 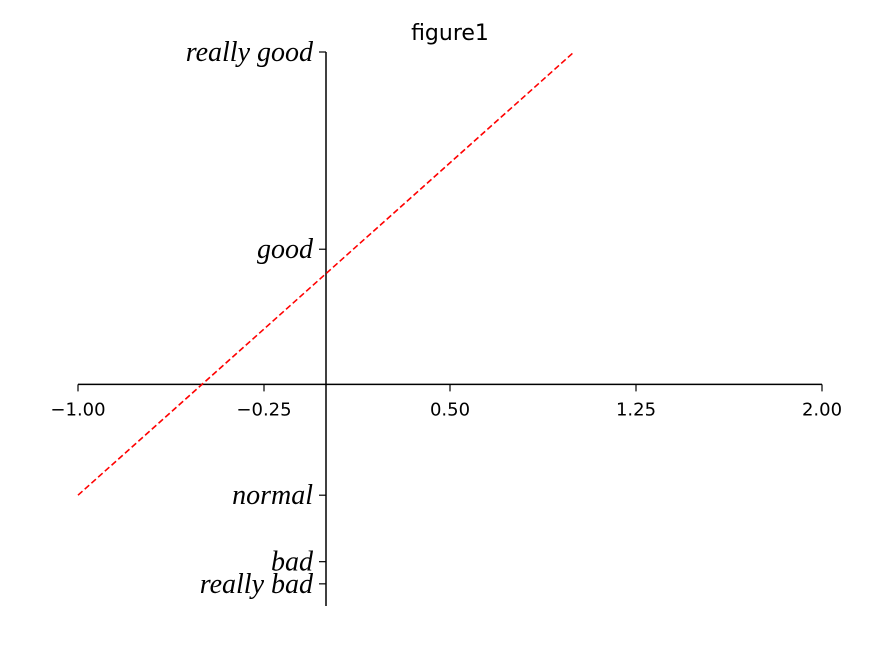 I want to click on y-tick-label: normal, so click(x=272, y=495).